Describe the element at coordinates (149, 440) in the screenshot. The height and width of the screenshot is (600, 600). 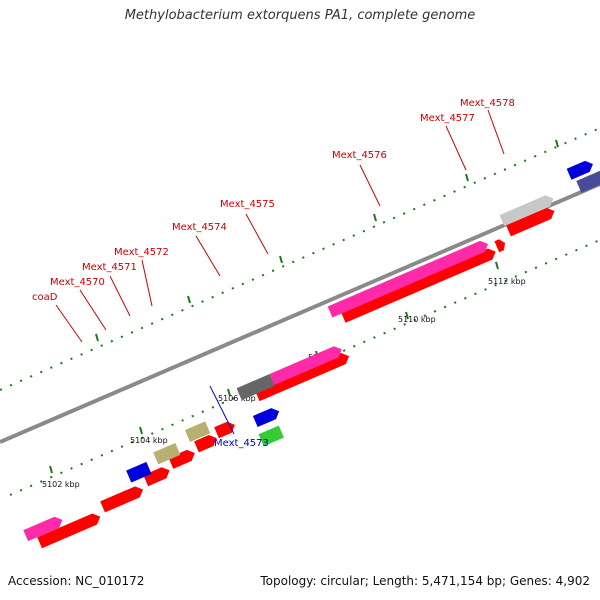
I see `tick-label: 5104 kbp` at that location.